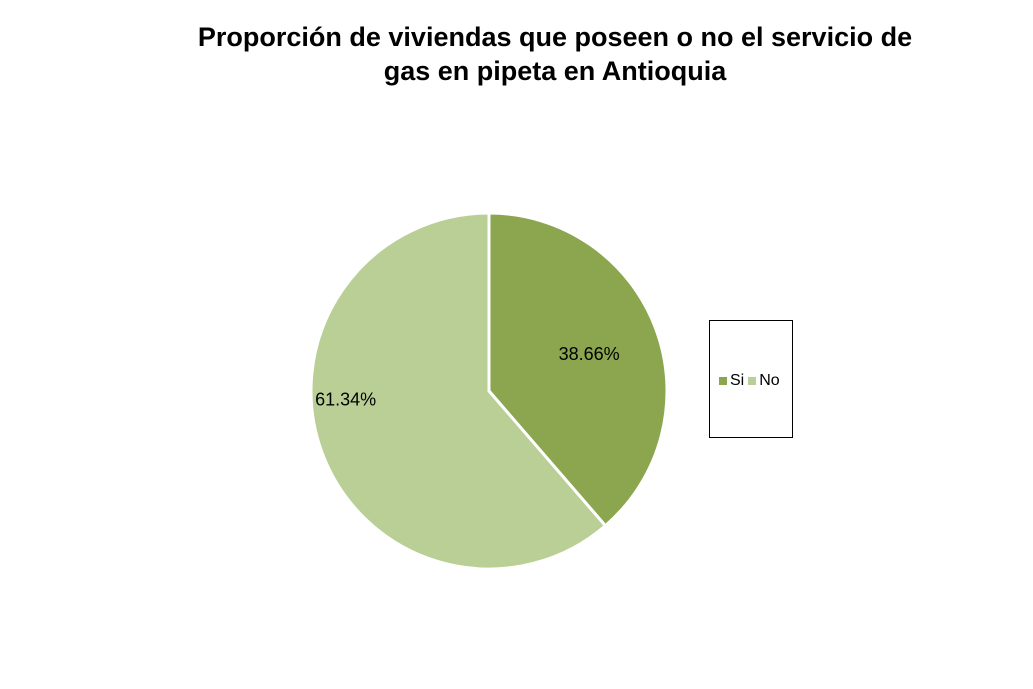 This screenshot has width=1033, height=689. I want to click on legend: Si No, so click(751, 379).